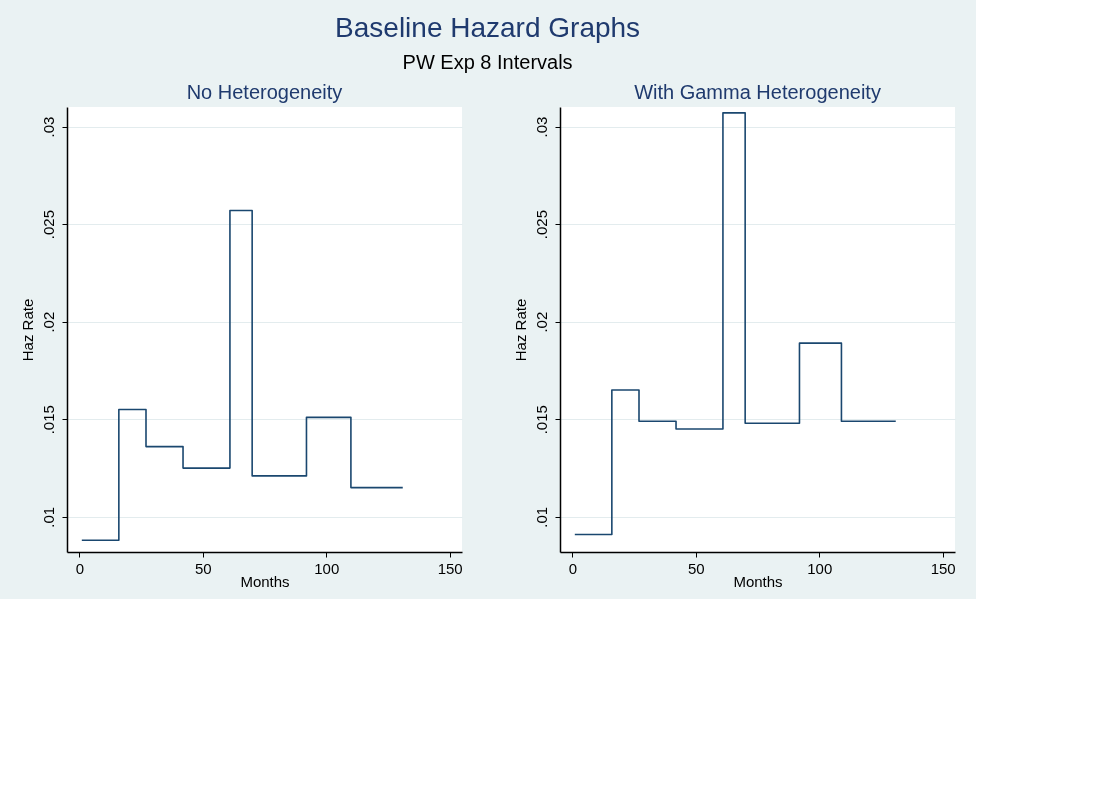  I want to click on chart-title: With Gamma Heterogeneity, so click(757, 92).